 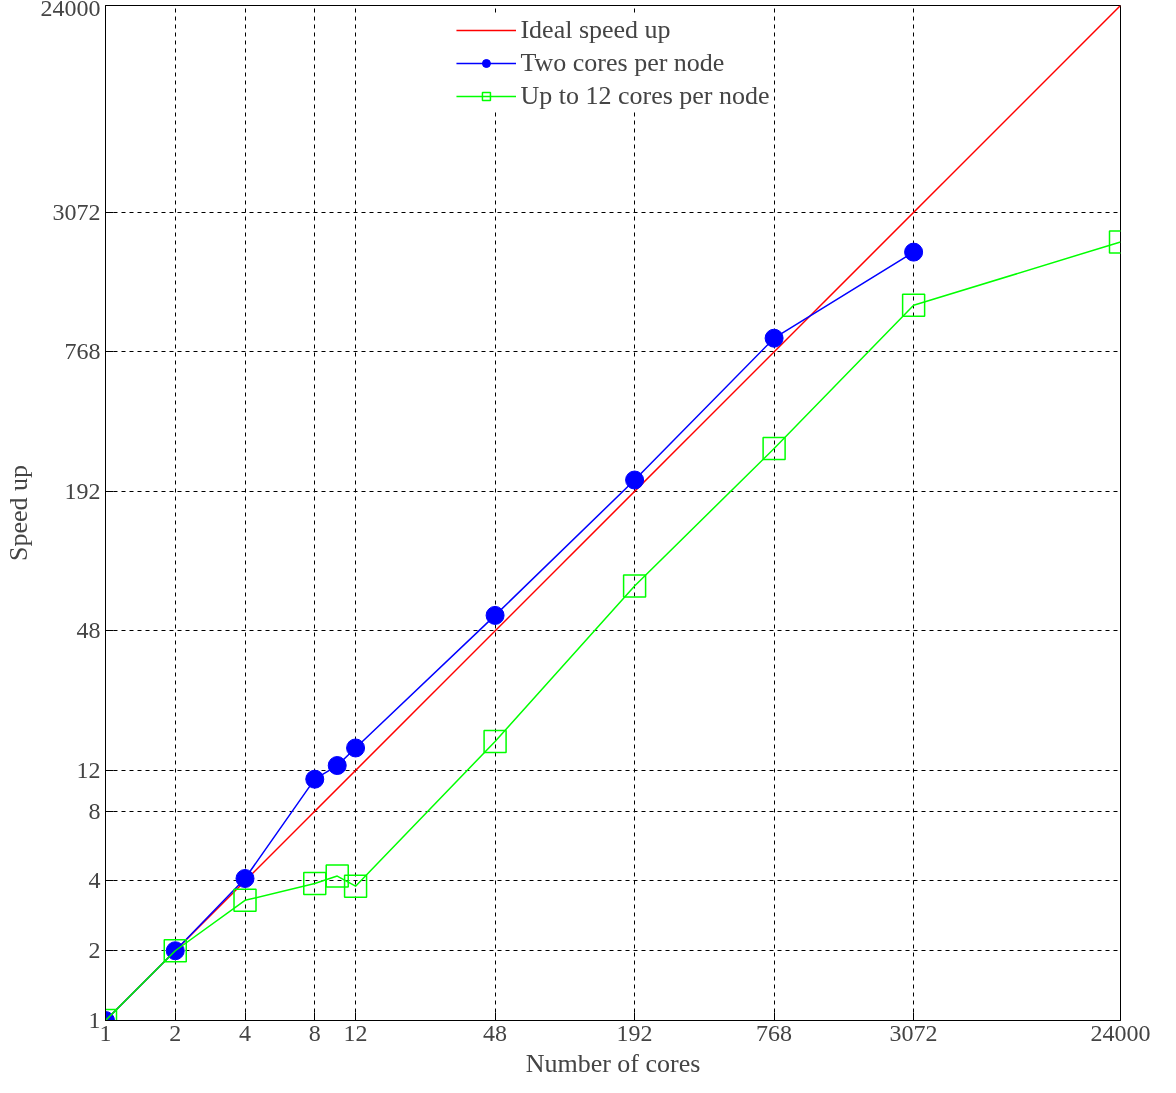 I want to click on legend-label: Up to 12 cores per node, so click(x=645, y=96).